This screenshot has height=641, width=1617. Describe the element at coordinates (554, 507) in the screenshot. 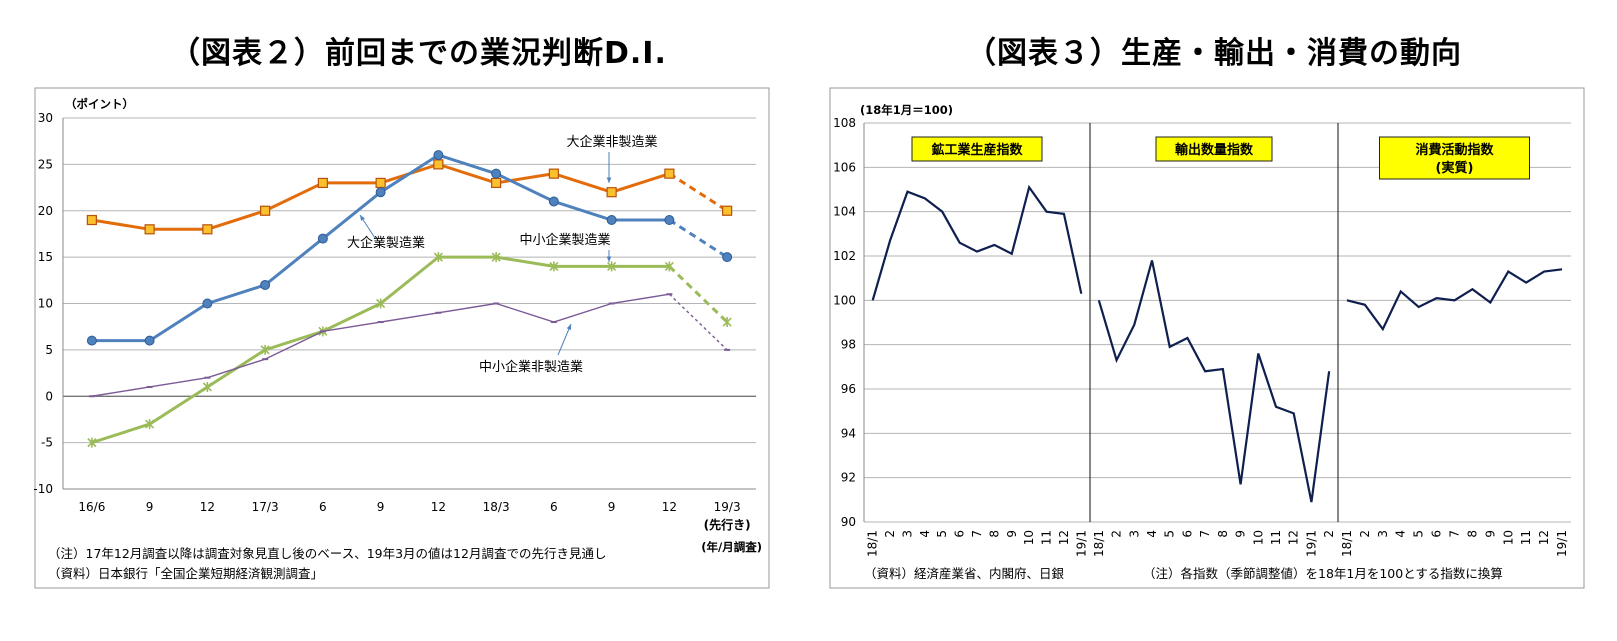

I see `left-x-tick-label: 6` at that location.